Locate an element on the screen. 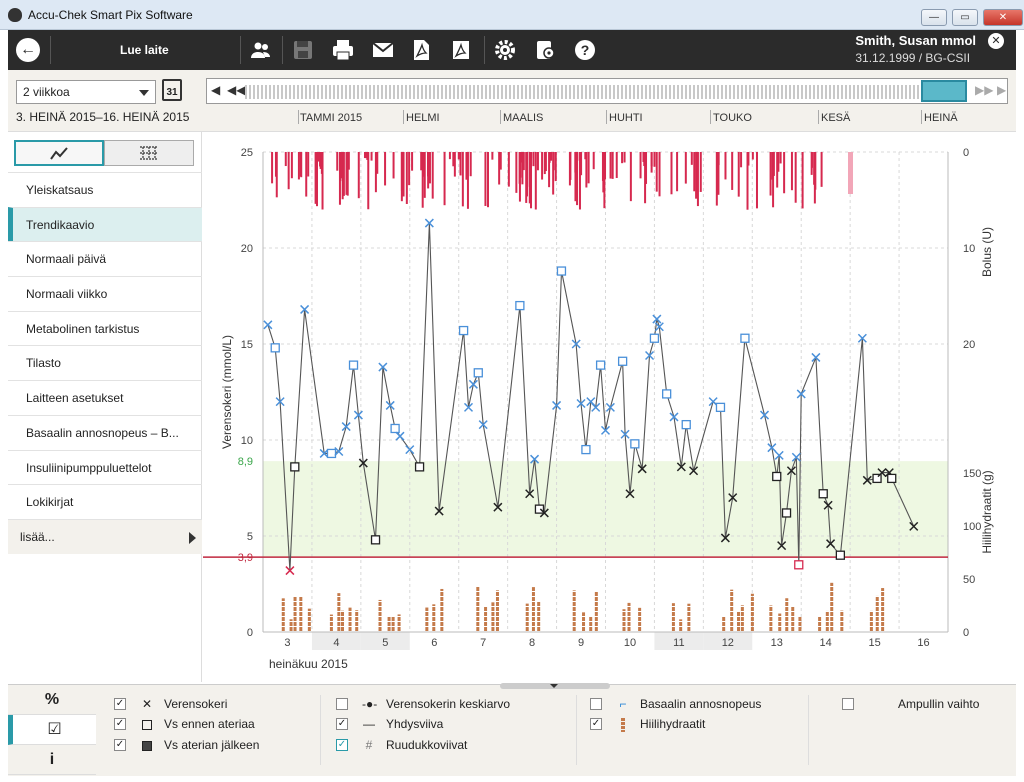 The height and width of the screenshot is (782, 1024). help-icon: ? is located at coordinates (585, 50).